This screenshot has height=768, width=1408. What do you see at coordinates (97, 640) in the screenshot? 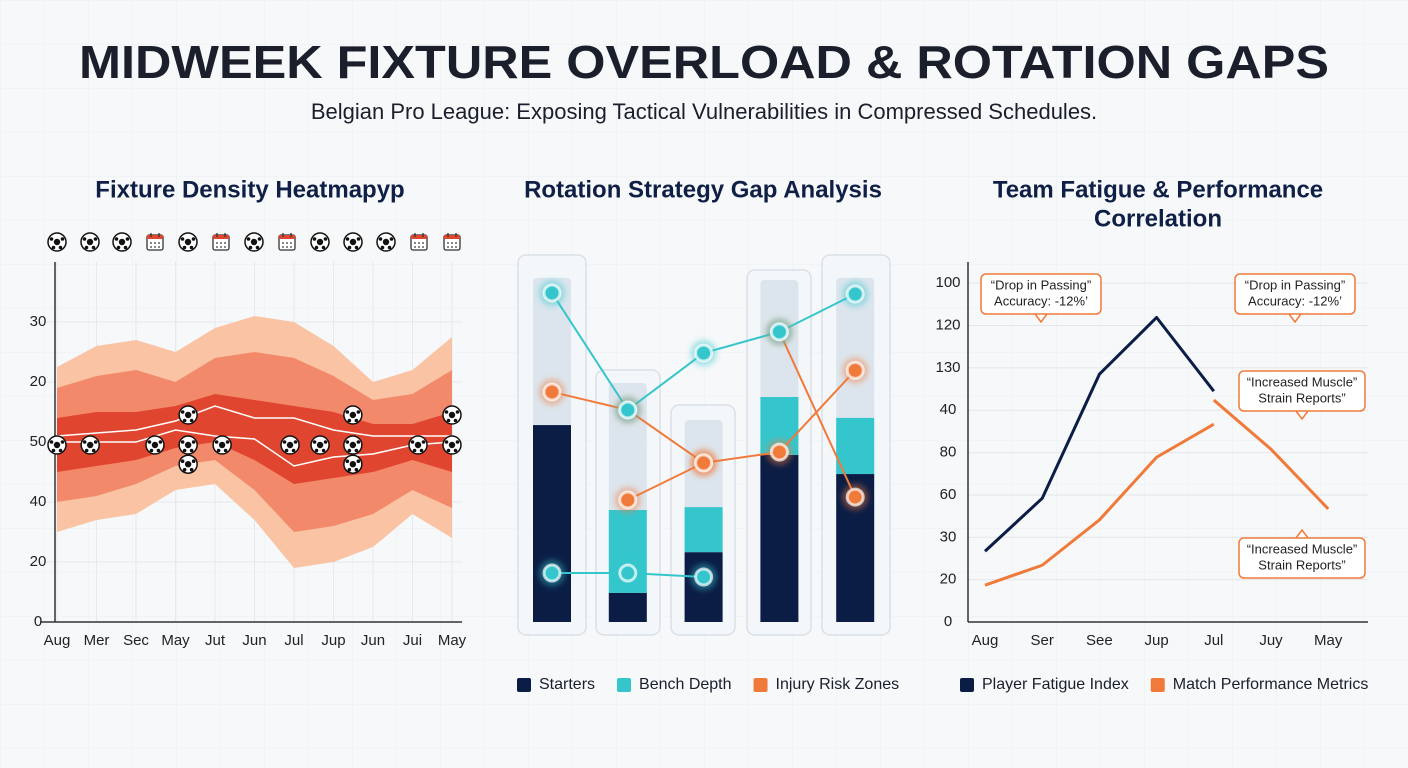
I see `x-tick-label: Mer` at bounding box center [97, 640].